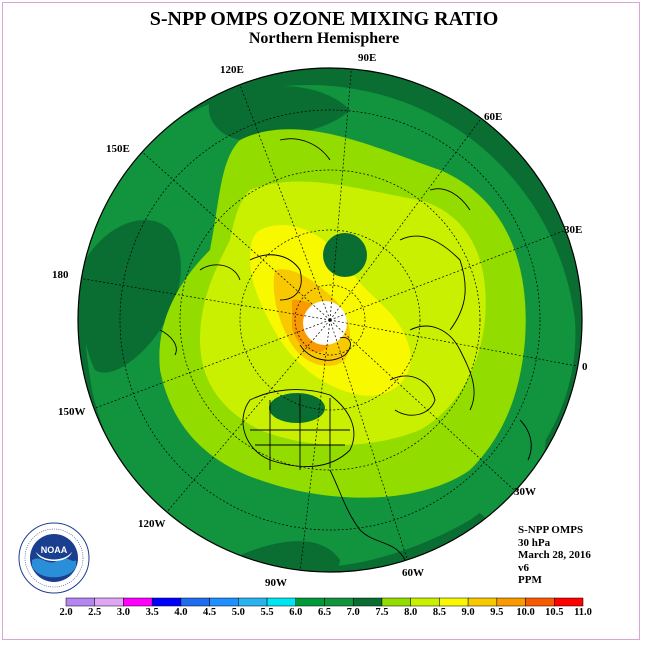 The width and height of the screenshot is (648, 648). I want to click on colorbar-tick-label: 5.0, so click(238, 612).